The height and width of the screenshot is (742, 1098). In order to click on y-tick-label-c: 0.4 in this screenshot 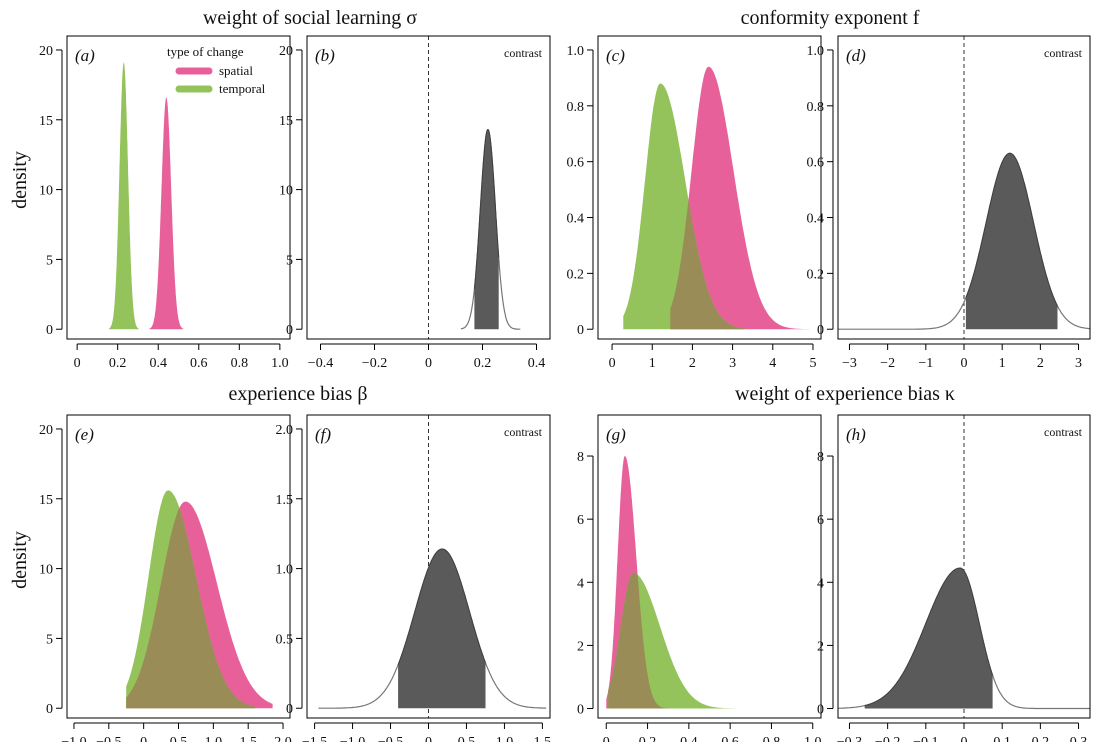, I will do `click(576, 219)`.